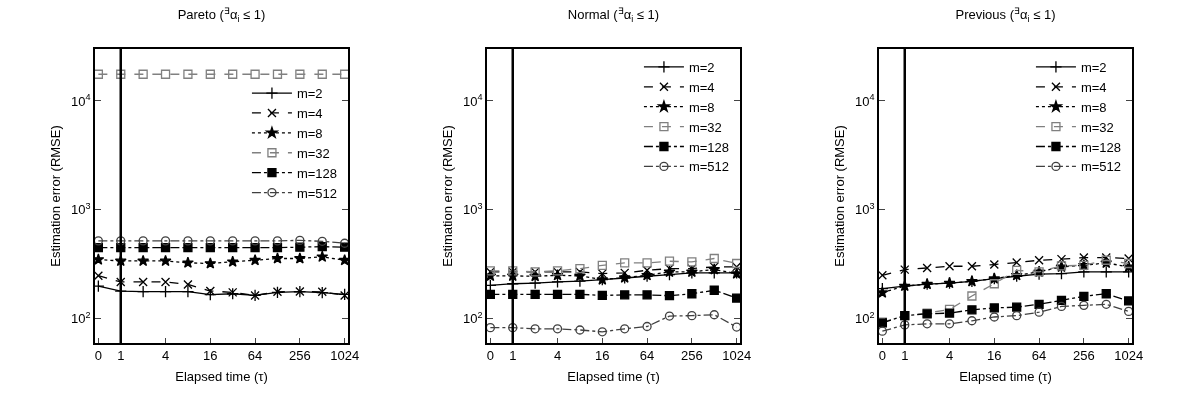 This screenshot has width=1177, height=407. Describe the element at coordinates (613, 14) in the screenshot. I see `chart-title: Normal ($^{∃}$α$_{i}$ ≤ 1)` at that location.